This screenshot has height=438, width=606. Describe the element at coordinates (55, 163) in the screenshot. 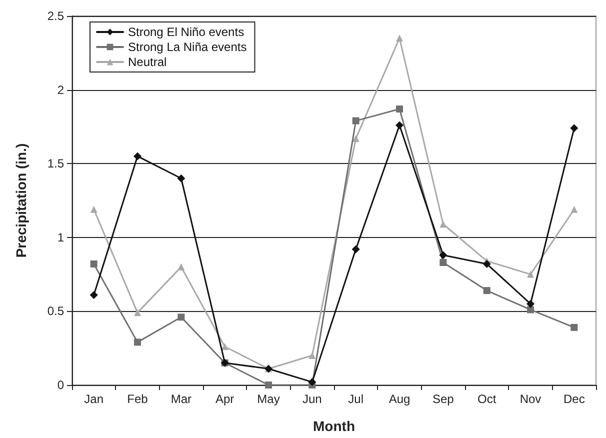

I see `y-tick-label: 1.5` at that location.